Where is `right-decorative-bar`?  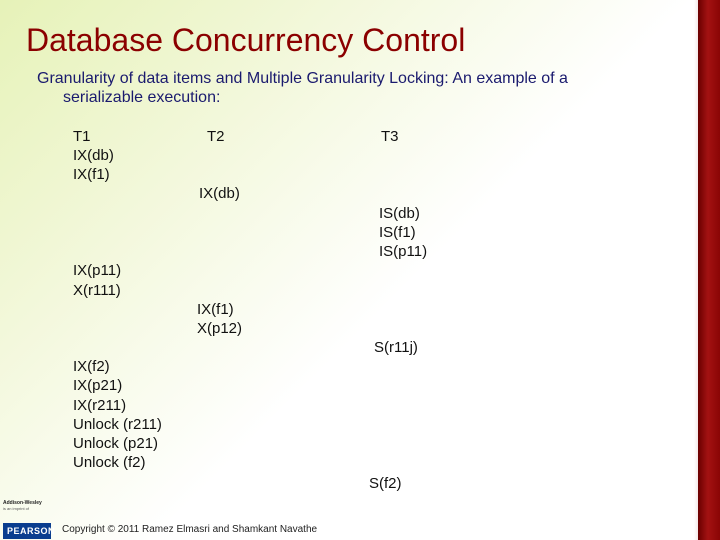 right-decorative-bar is located at coordinates (709, 270).